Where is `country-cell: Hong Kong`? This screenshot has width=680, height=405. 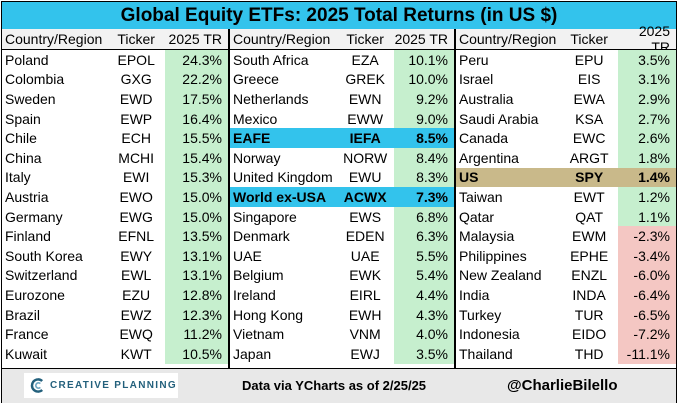 country-cell: Hong Kong is located at coordinates (268, 314).